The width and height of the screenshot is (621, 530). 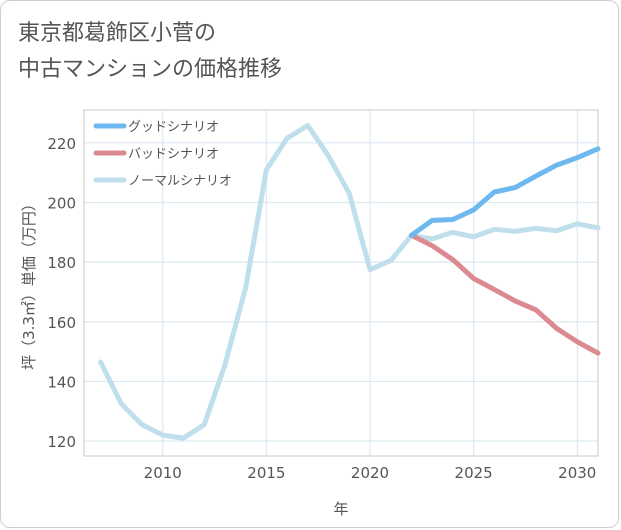 I want to click on x-axis-label: 年, so click(x=340, y=509).